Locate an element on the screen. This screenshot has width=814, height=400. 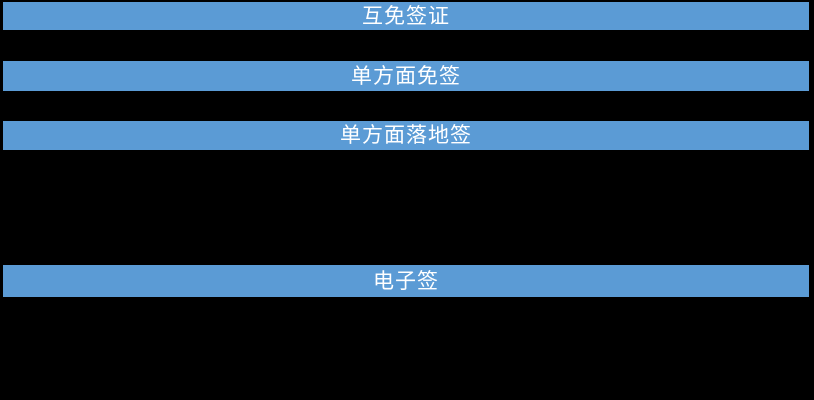
section-header-label: 单方面免签 is located at coordinates (406, 75).